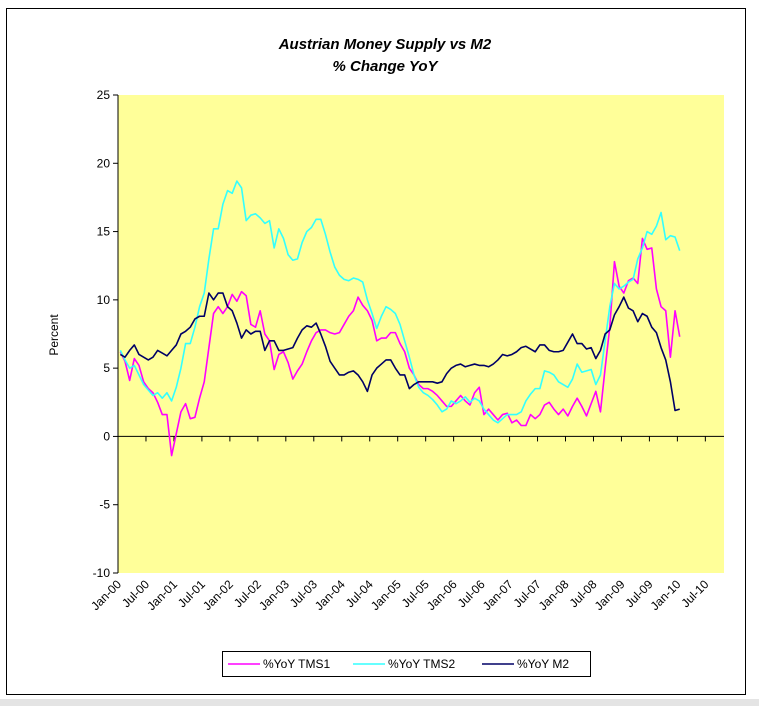  What do you see at coordinates (104, 505) in the screenshot?
I see `y-tick-label: -5` at bounding box center [104, 505].